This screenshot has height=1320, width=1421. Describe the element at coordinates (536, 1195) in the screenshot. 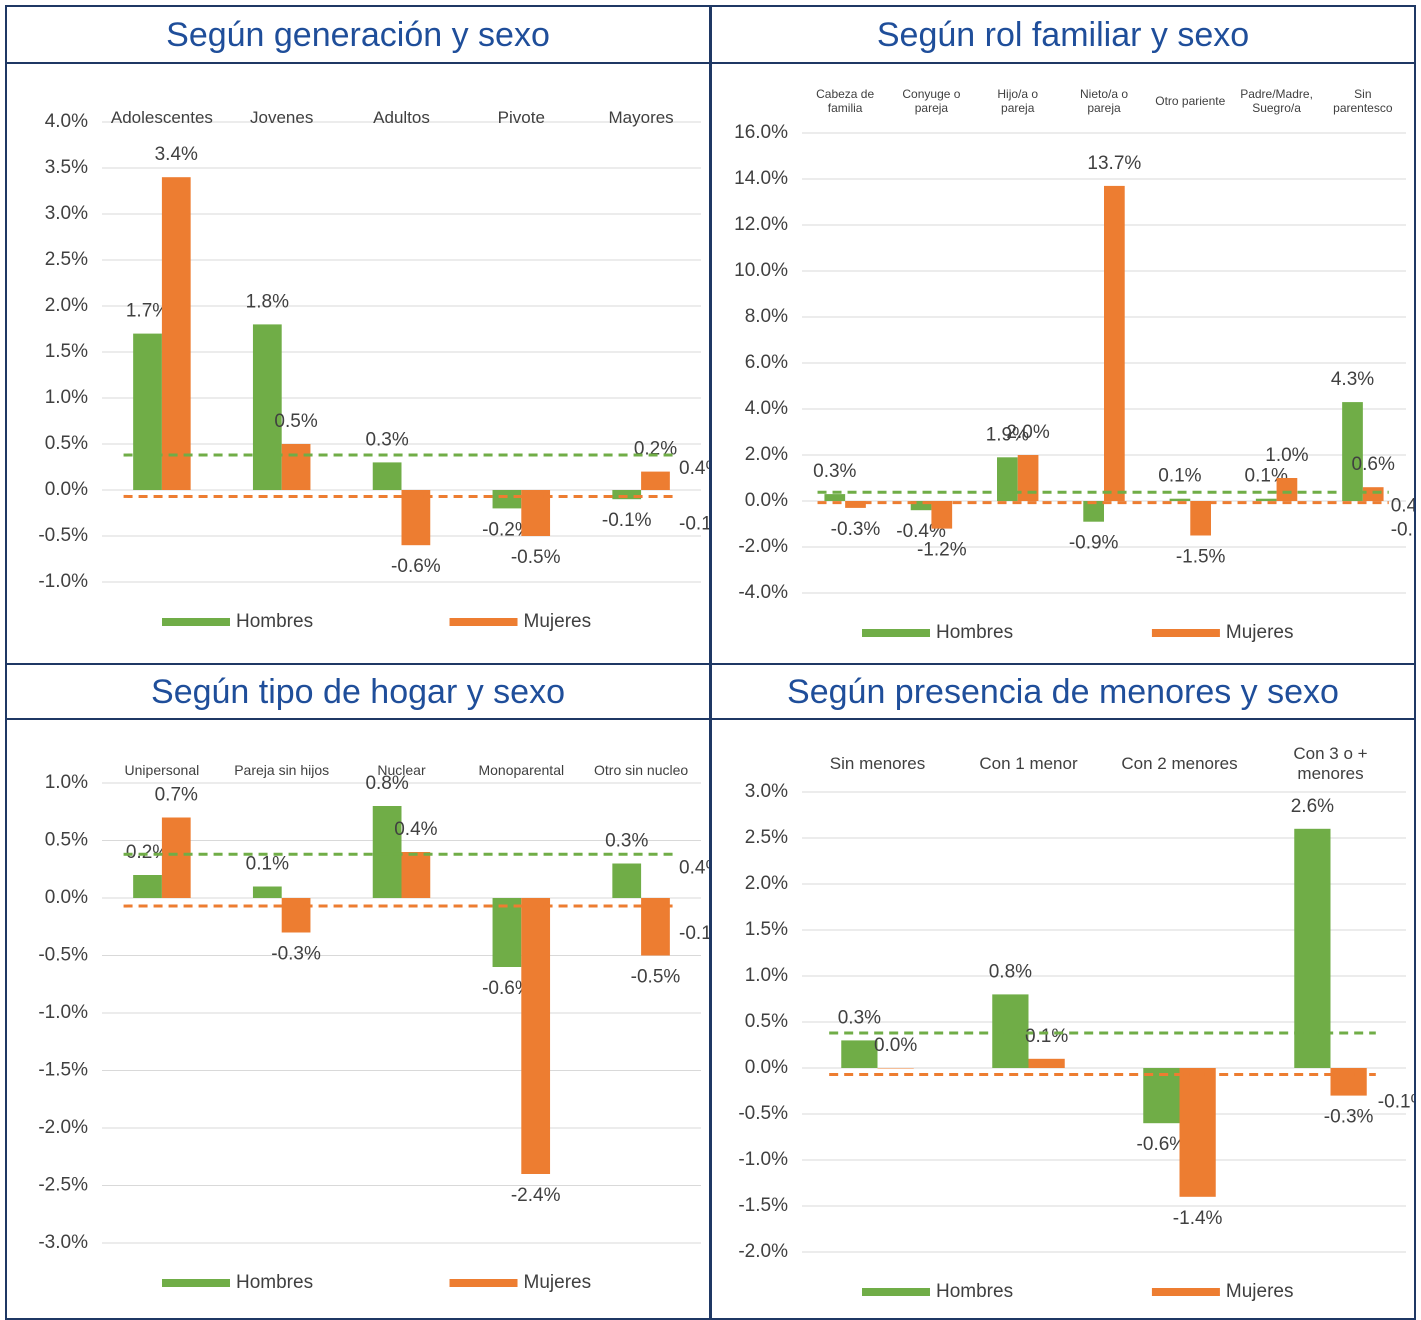

I see `data-label: -2.4%` at that location.